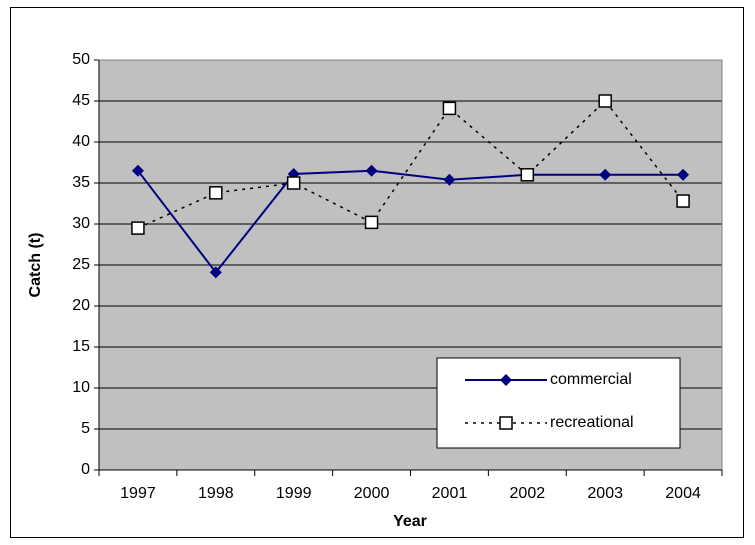  Describe the element at coordinates (450, 493) in the screenshot. I see `x-tick-label: 2001` at that location.